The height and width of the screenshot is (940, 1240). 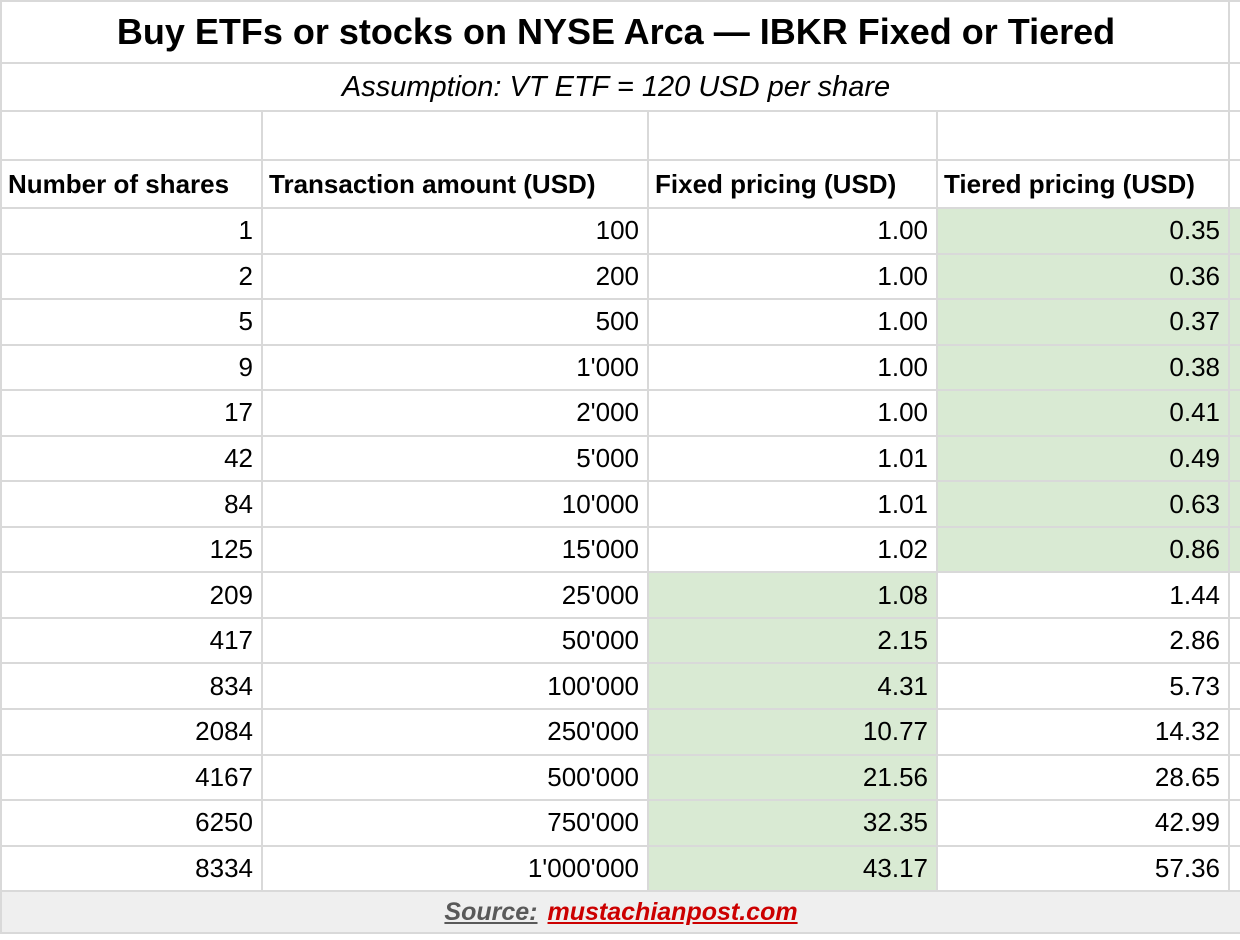 I want to click on source-label: Source:, so click(x=491, y=911).